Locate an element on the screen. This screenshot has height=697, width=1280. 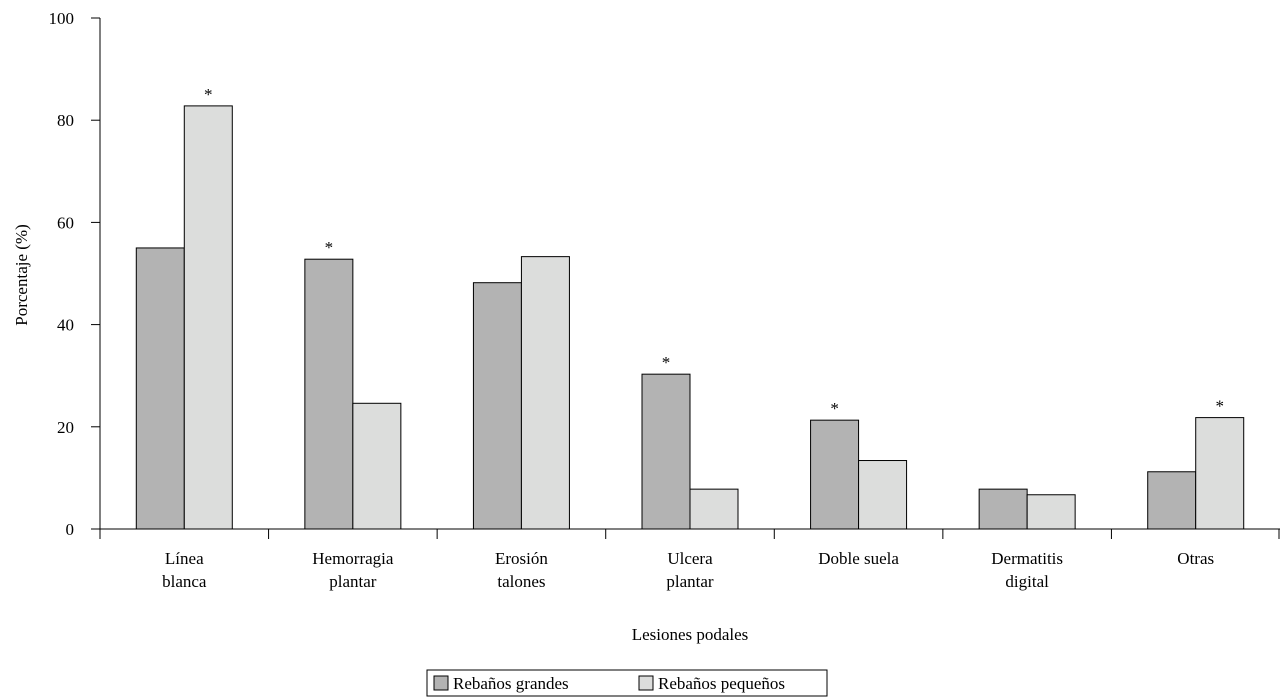
x-category-label: Doble suela is located at coordinates (858, 558).